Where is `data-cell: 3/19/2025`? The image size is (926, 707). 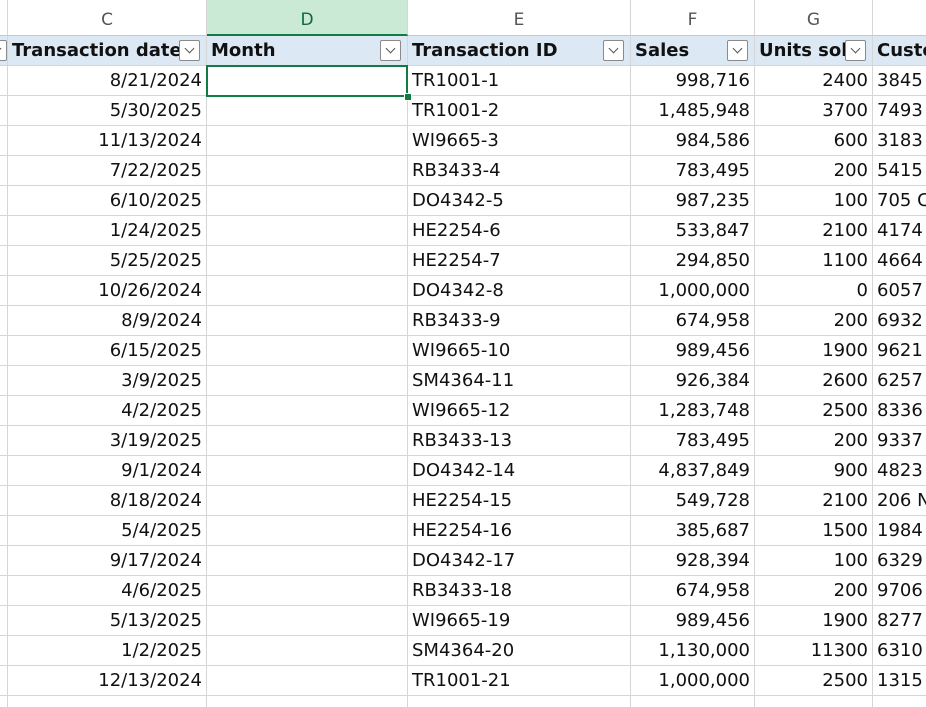
data-cell: 3/19/2025 is located at coordinates (107, 441).